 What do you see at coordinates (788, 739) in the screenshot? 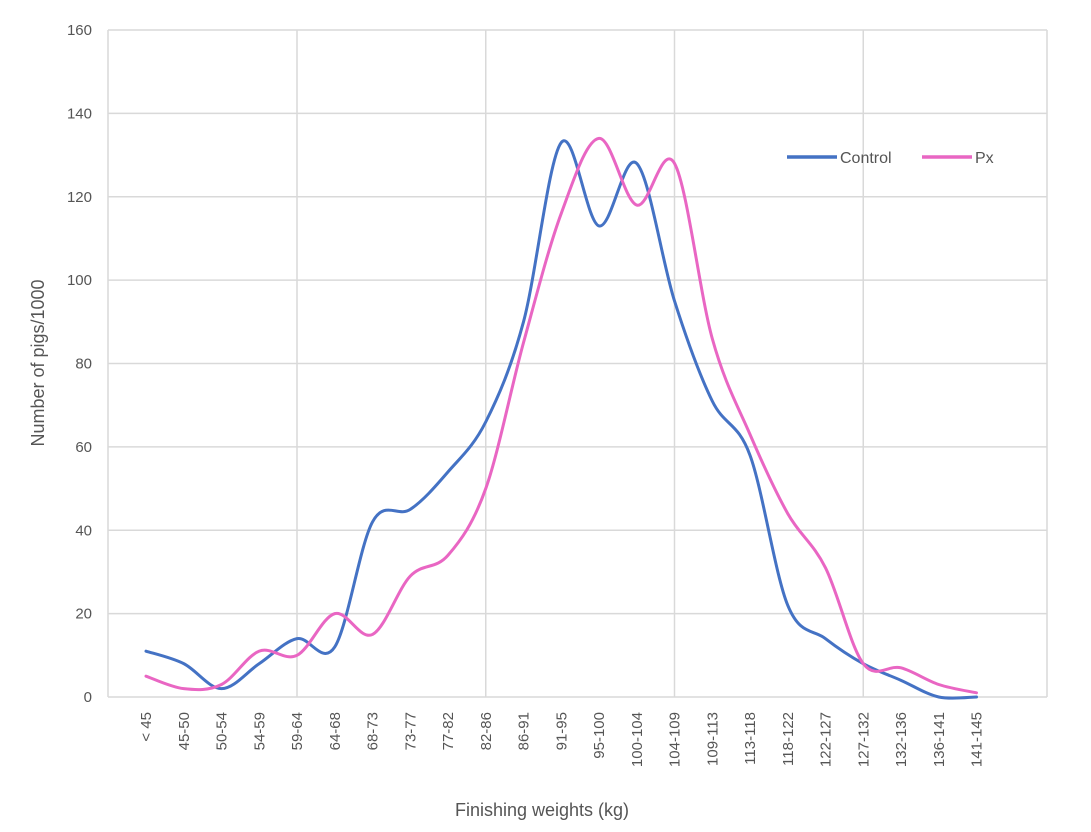
I see `x-tick-label: 118-122` at bounding box center [788, 739].